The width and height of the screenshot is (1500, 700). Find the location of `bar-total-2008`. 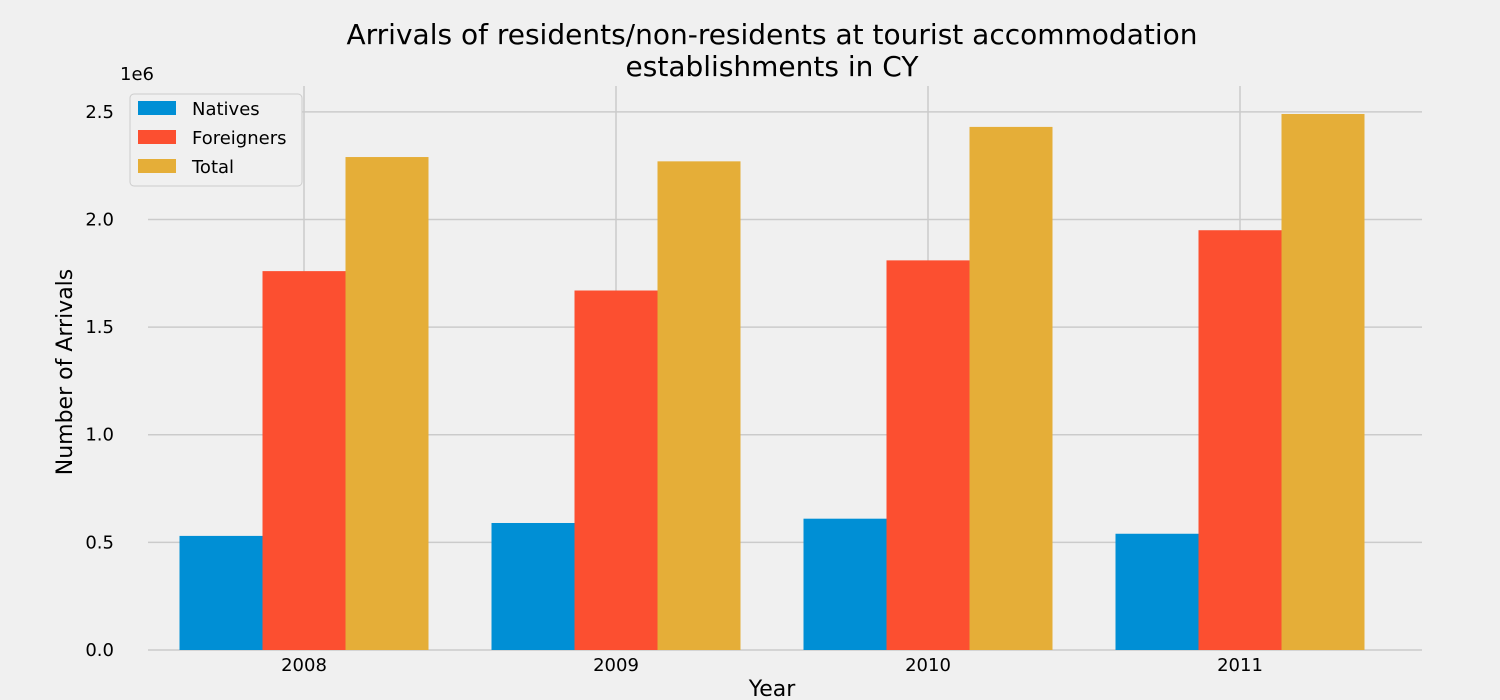

bar-total-2008 is located at coordinates (387, 404).